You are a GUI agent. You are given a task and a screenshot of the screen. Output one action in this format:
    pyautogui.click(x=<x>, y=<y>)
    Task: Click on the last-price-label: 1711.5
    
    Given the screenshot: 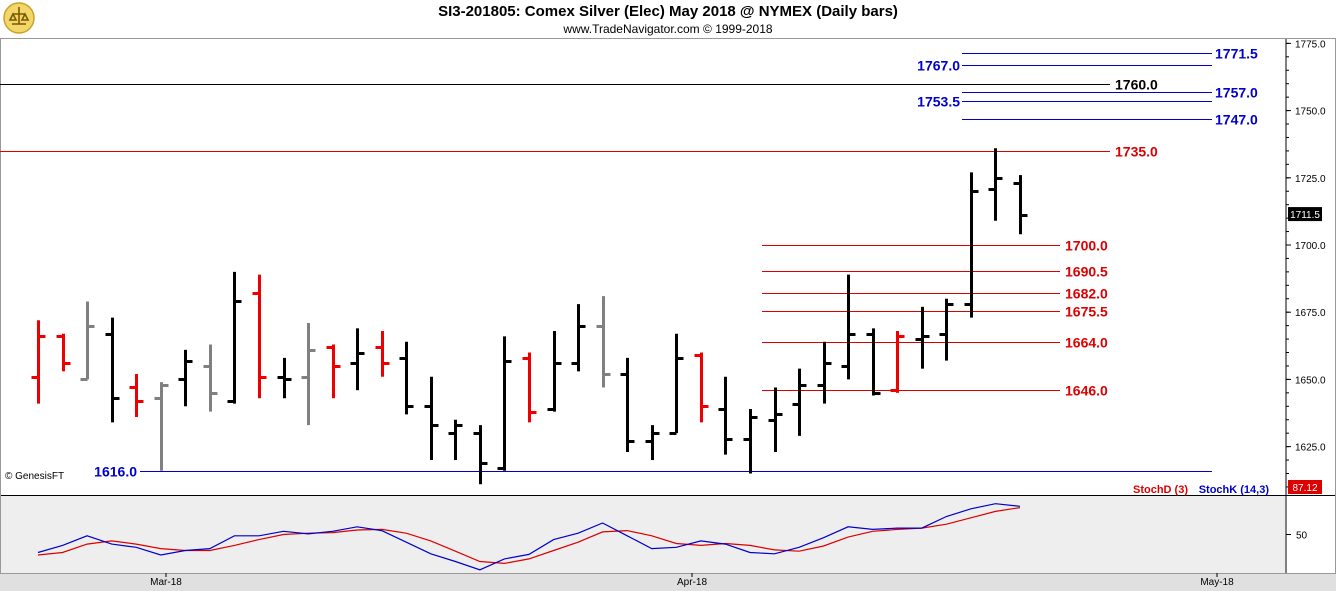 What is the action you would take?
    pyautogui.click(x=1305, y=215)
    